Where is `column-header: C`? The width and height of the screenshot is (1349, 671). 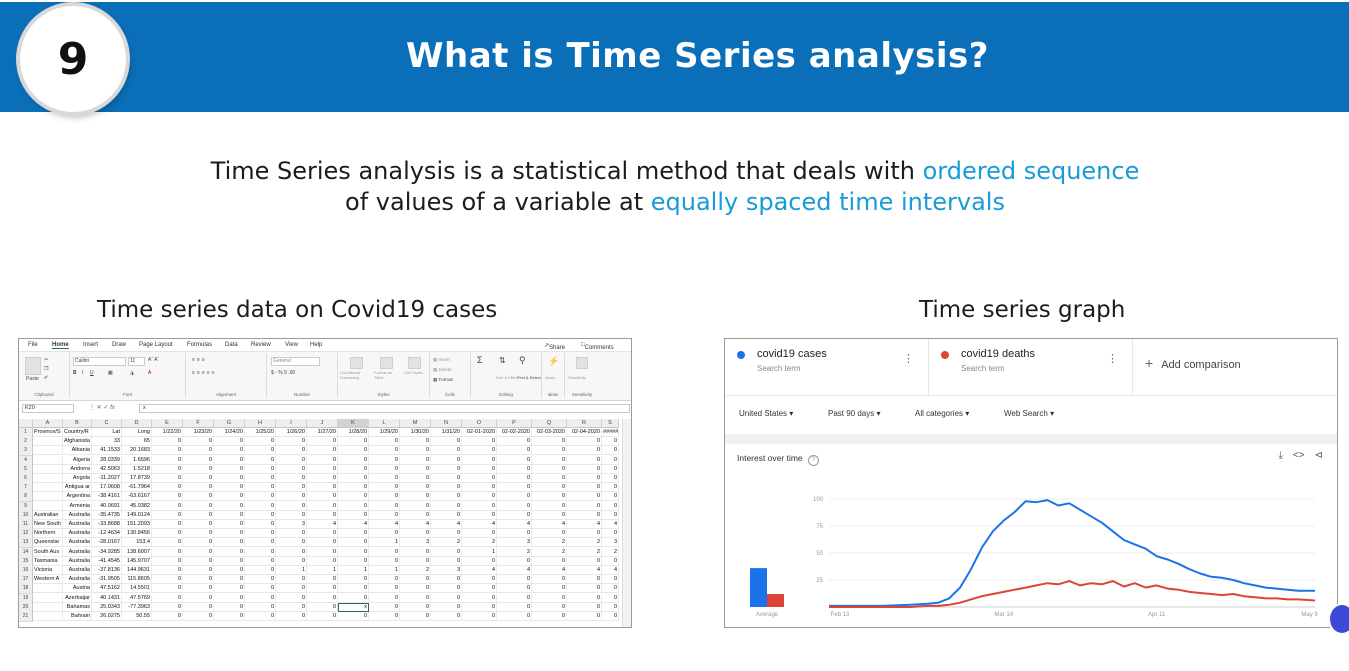 column-header: C is located at coordinates (107, 423).